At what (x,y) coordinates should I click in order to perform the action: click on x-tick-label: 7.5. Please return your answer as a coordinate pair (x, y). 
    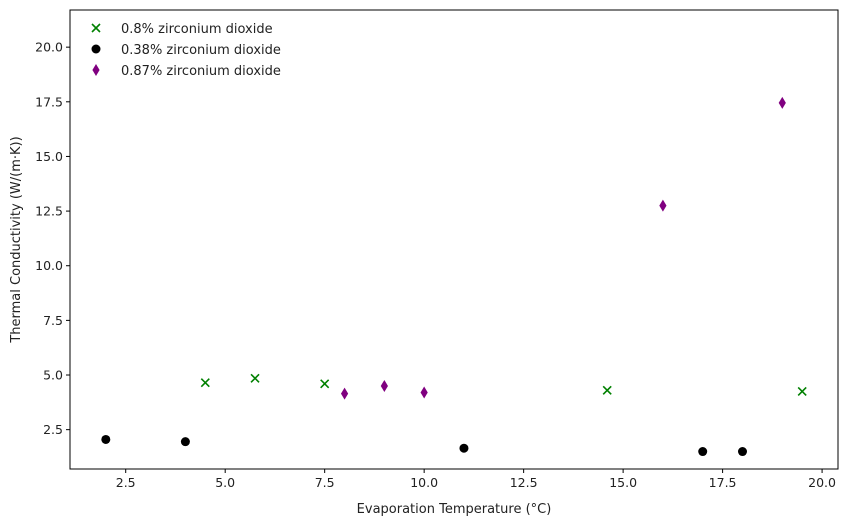
    Looking at the image, I should click on (325, 482).